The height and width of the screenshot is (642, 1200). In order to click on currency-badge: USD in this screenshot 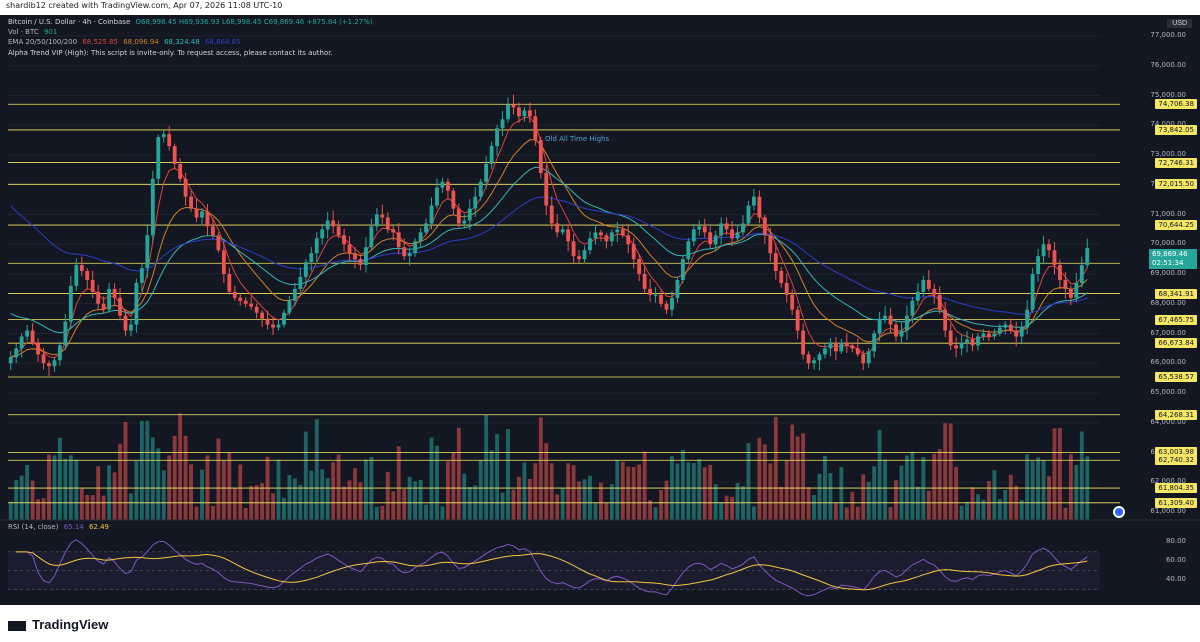, I will do `click(1179, 23)`.